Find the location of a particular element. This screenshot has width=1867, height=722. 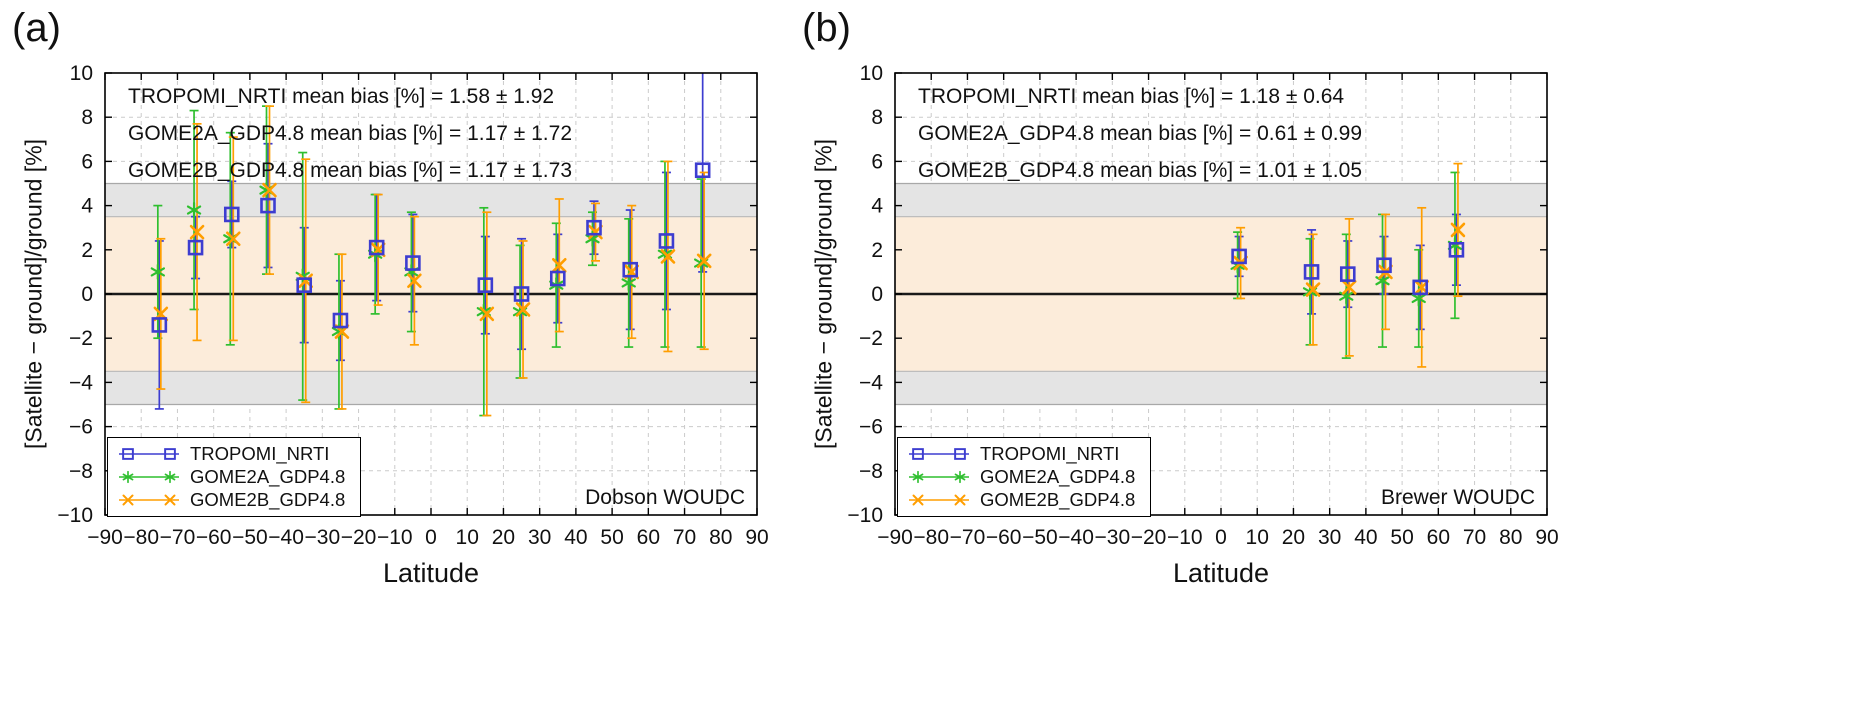

y-axis-title-b: [Satellite − ground]/ground [%] is located at coordinates (823, 294).